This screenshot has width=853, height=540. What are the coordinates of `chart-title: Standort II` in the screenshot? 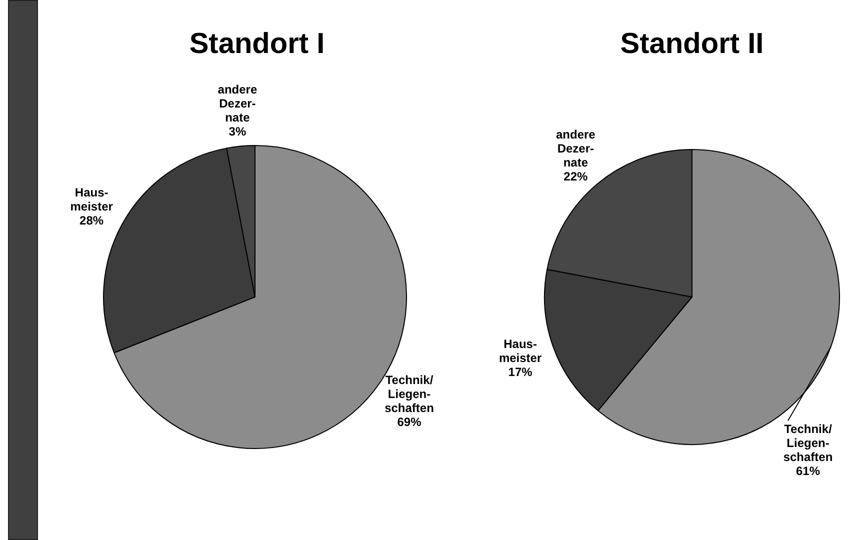 It's located at (692, 44).